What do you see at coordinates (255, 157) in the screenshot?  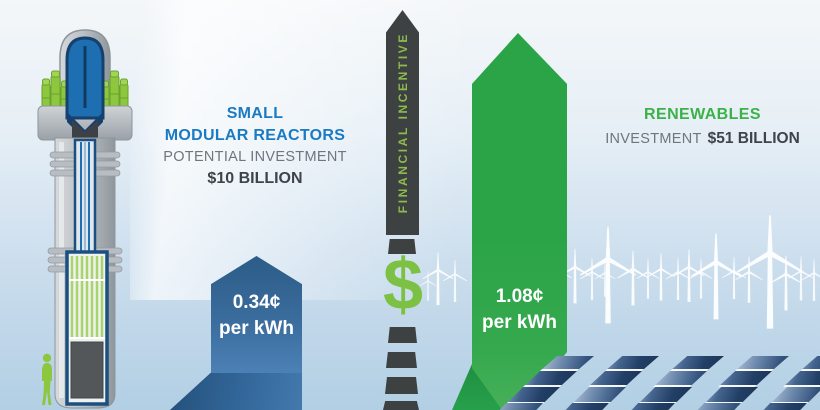 I see `smr-subtitle: POTENTIAL INVESTMENT` at bounding box center [255, 157].